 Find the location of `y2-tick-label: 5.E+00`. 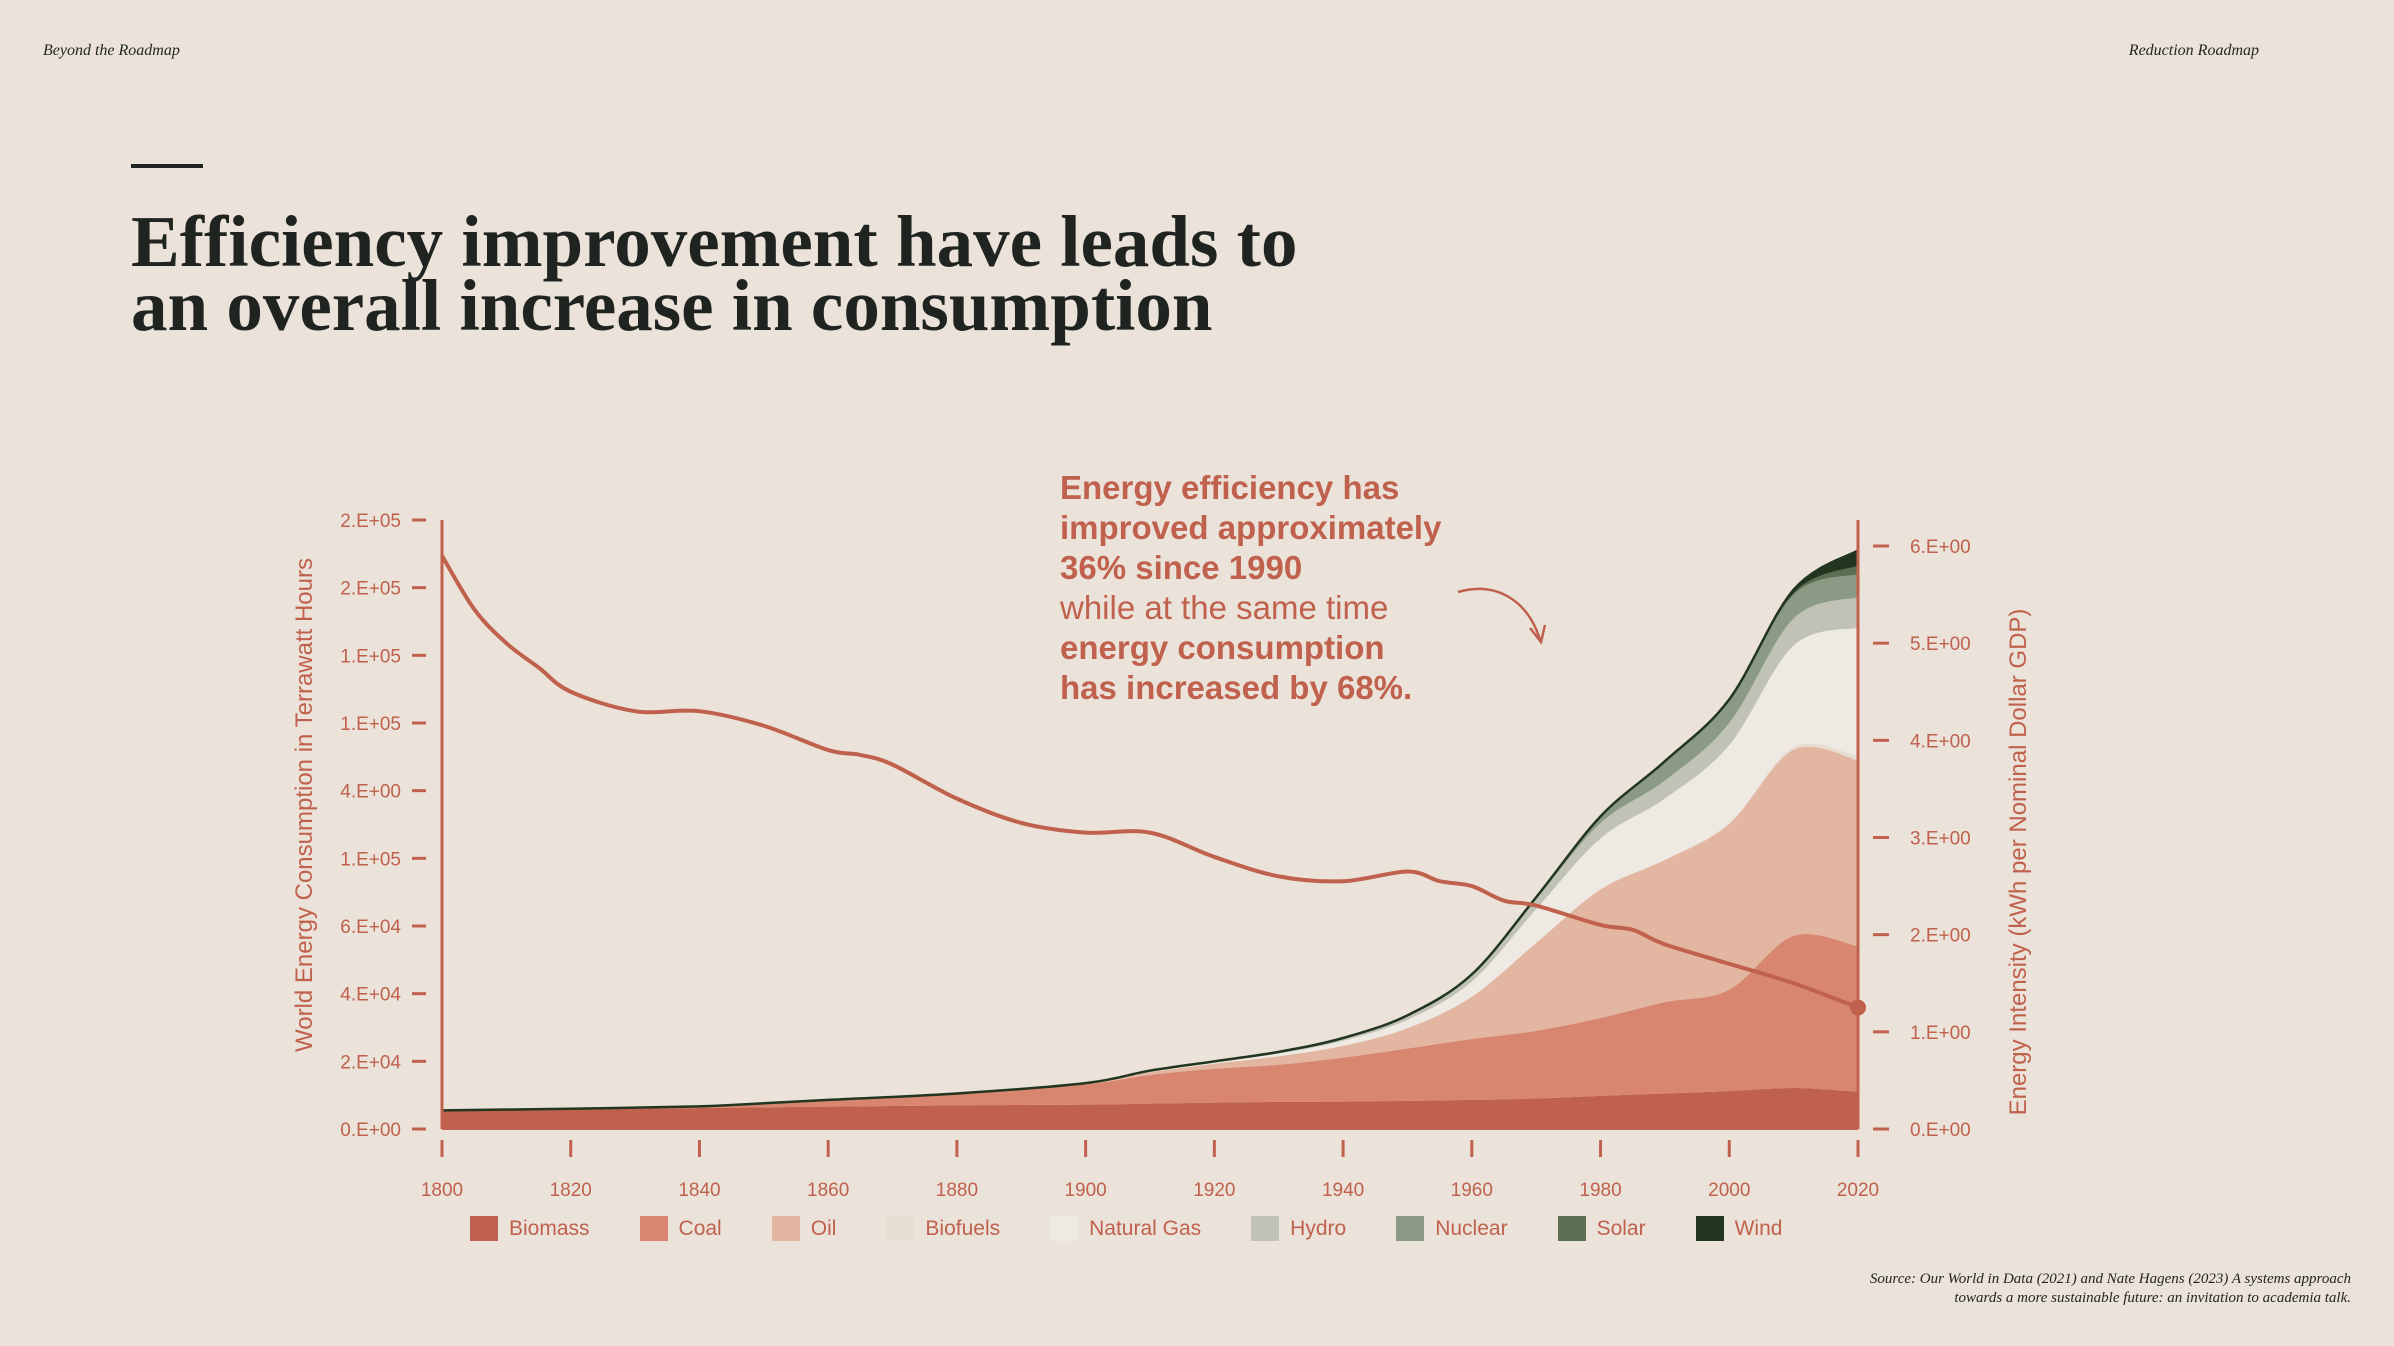

y2-tick-label: 5.E+00 is located at coordinates (1940, 644).